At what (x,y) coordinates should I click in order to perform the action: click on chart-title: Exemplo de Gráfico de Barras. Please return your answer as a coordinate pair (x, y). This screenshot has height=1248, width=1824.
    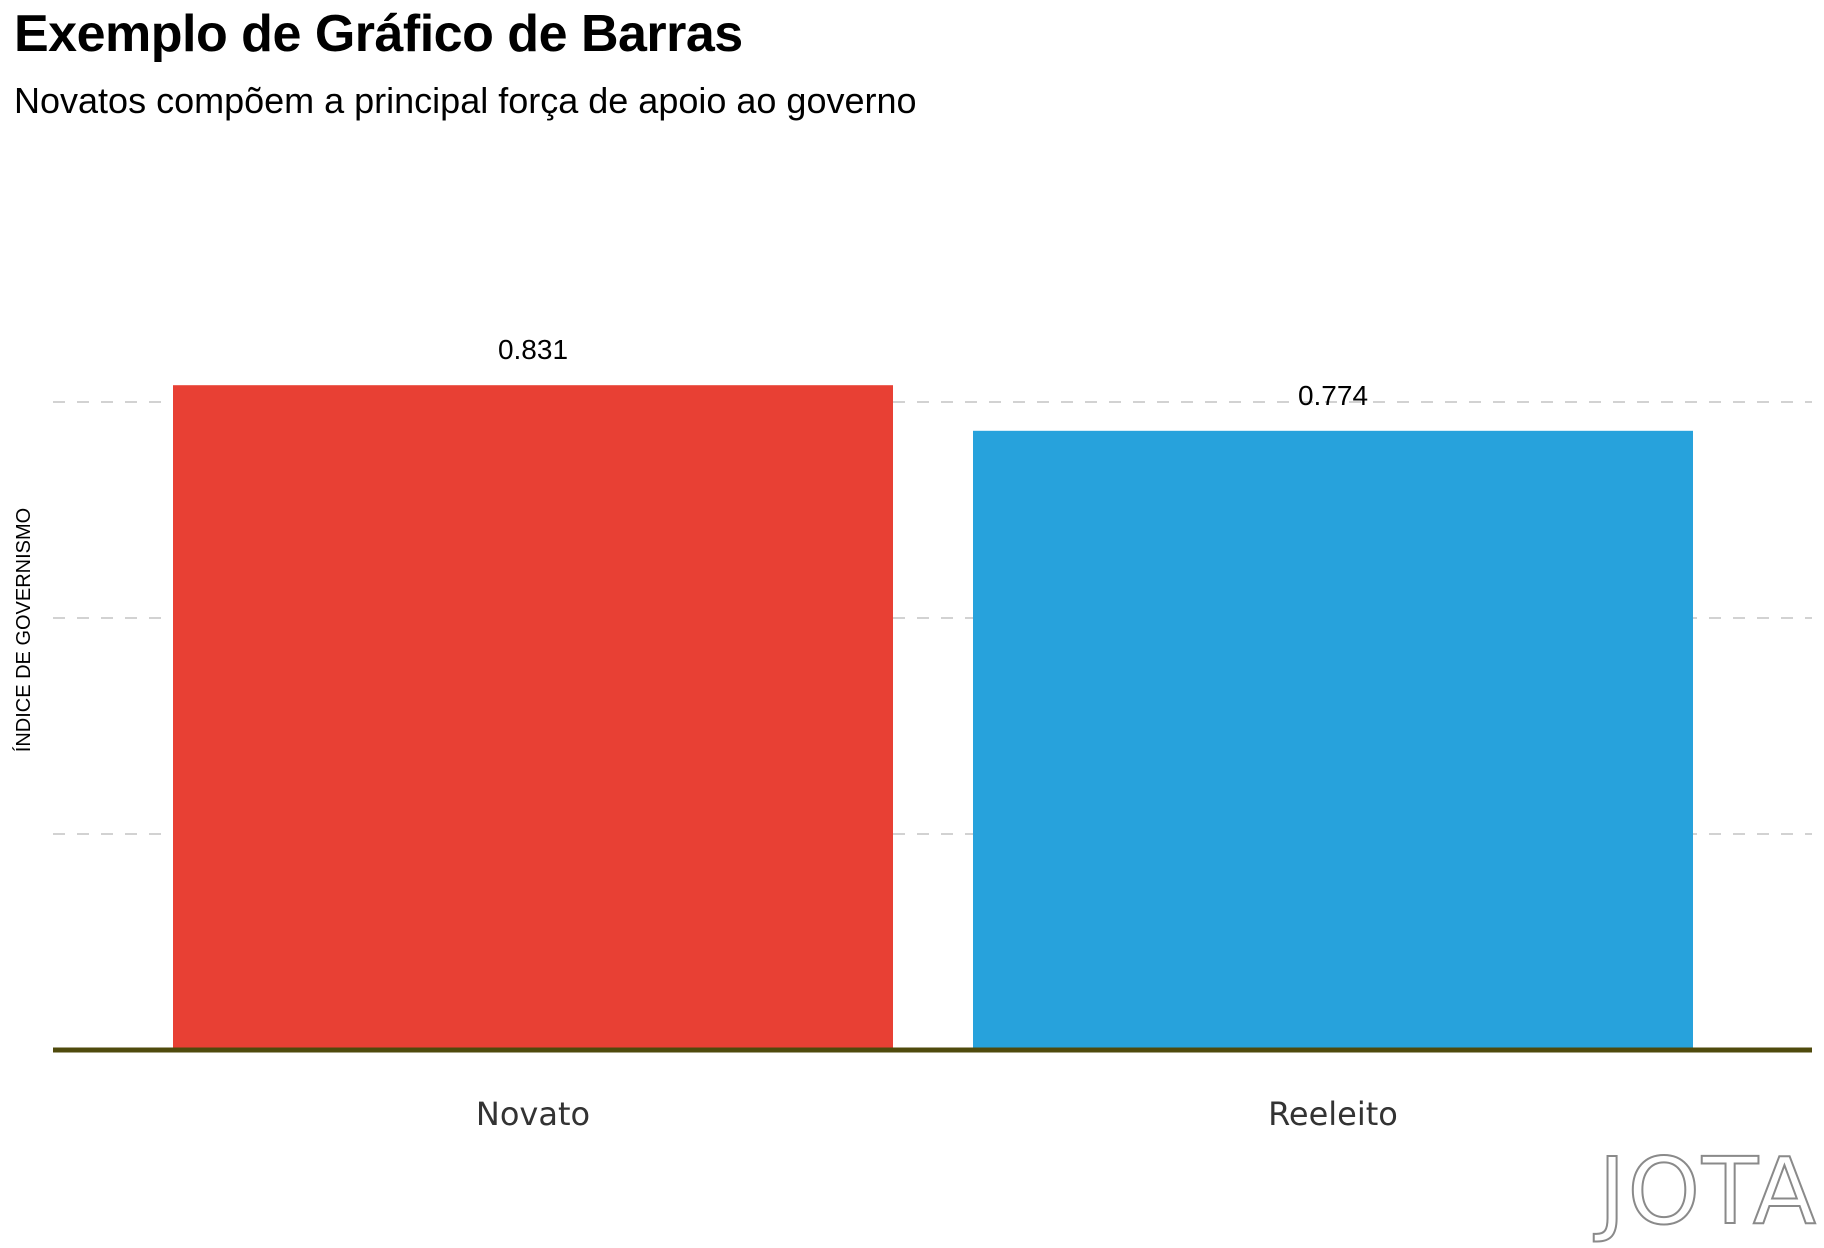
    Looking at the image, I should click on (378, 34).